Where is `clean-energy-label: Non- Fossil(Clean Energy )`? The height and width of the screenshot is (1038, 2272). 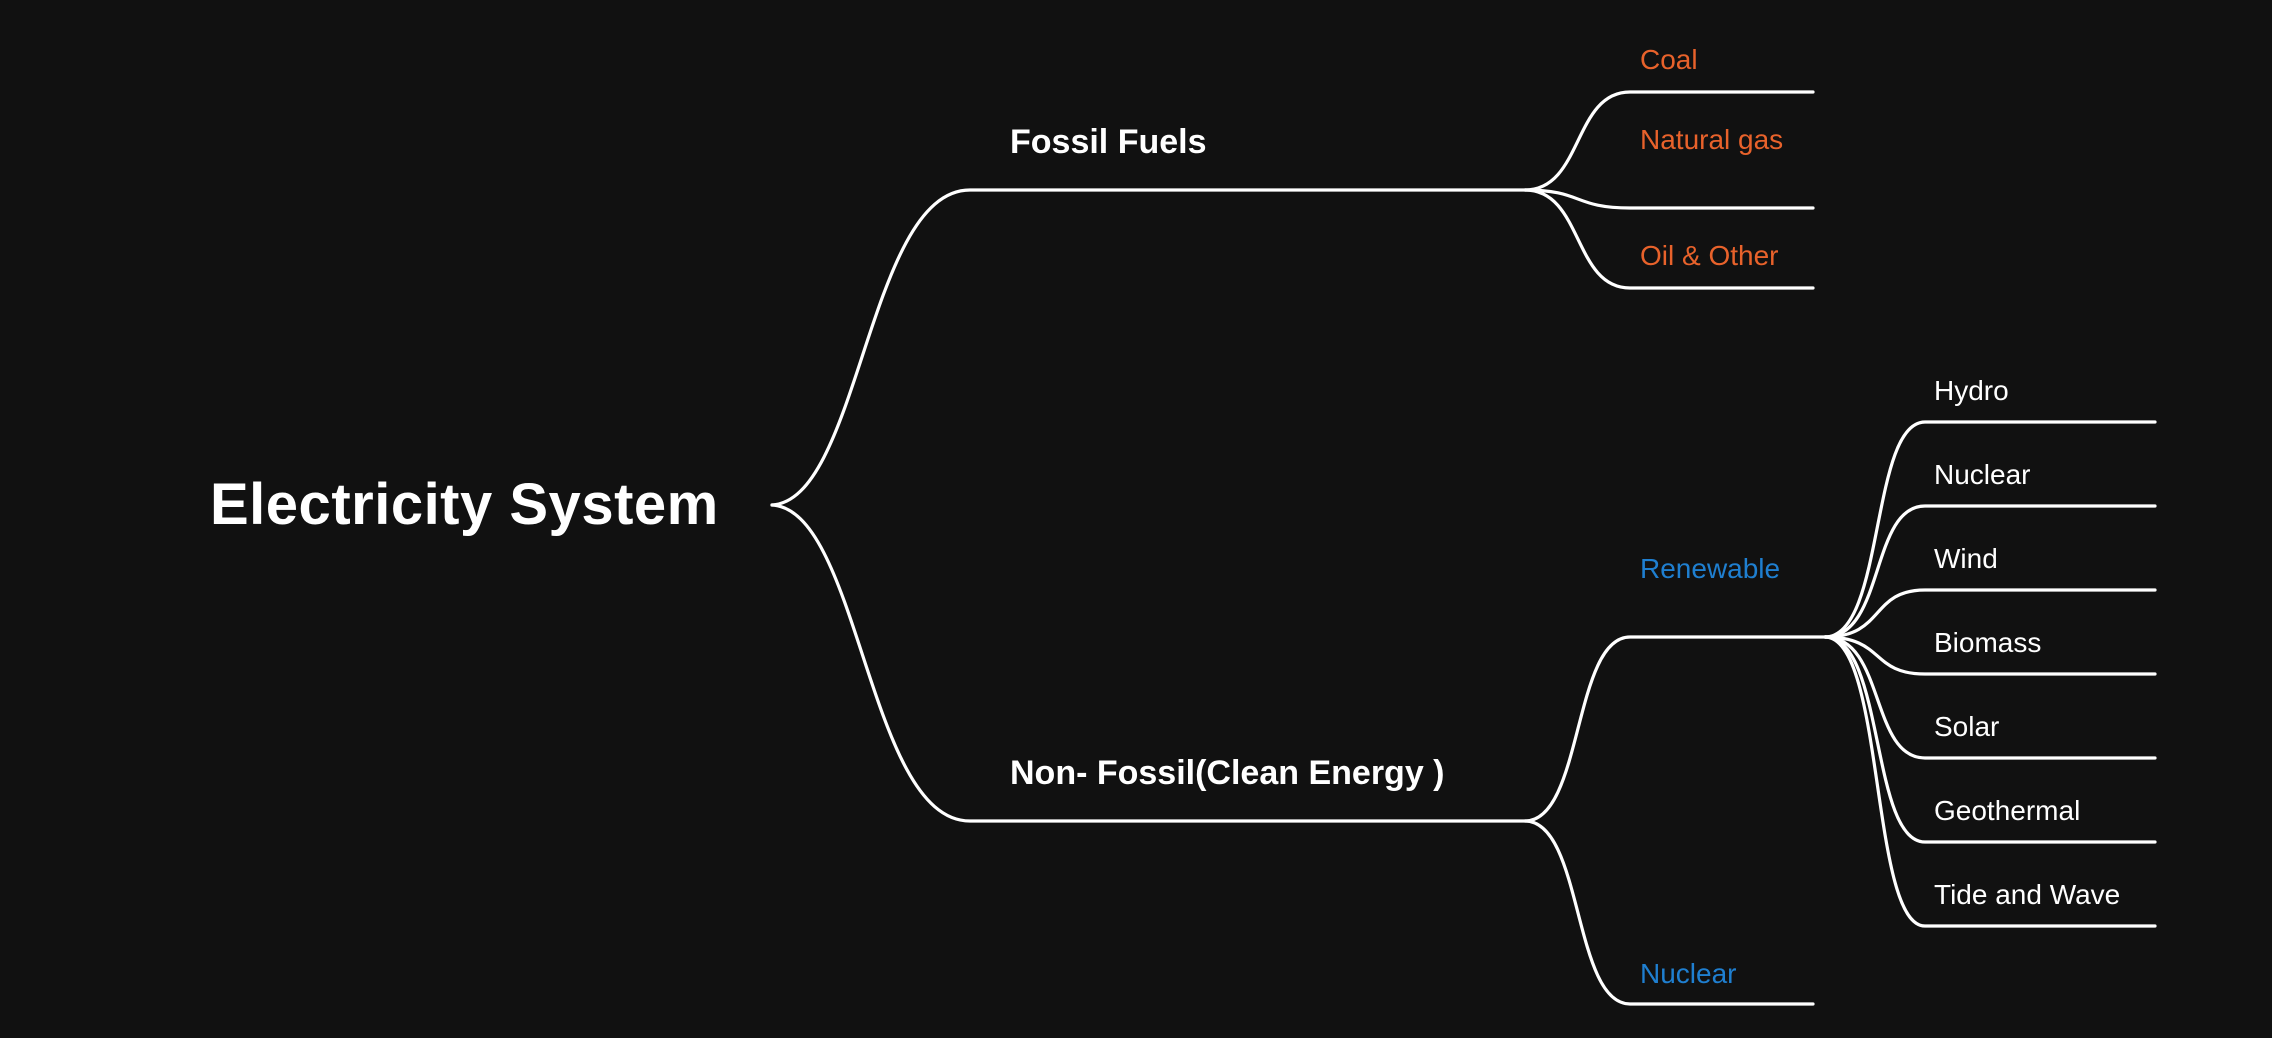
clean-energy-label: Non- Fossil(Clean Energy ) is located at coordinates (1227, 773).